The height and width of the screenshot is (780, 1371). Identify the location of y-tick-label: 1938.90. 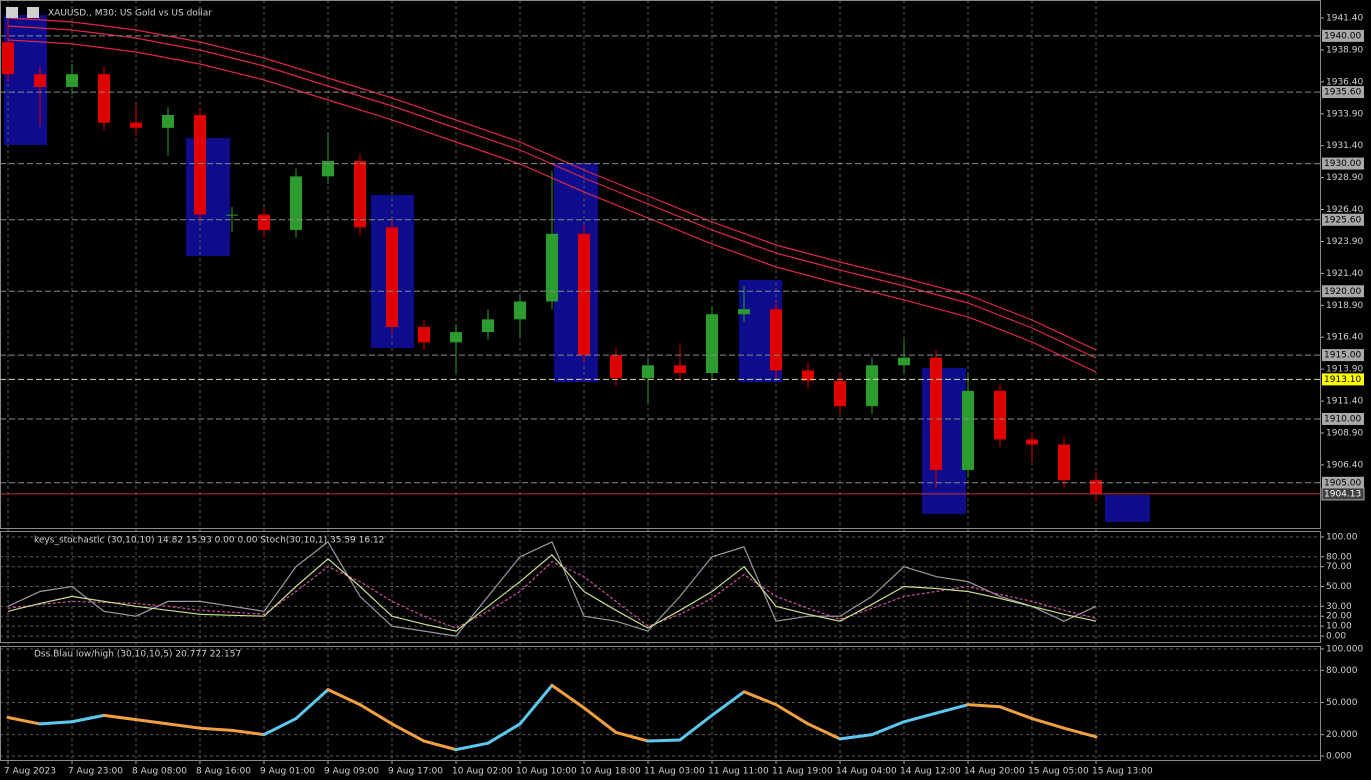
(1344, 50).